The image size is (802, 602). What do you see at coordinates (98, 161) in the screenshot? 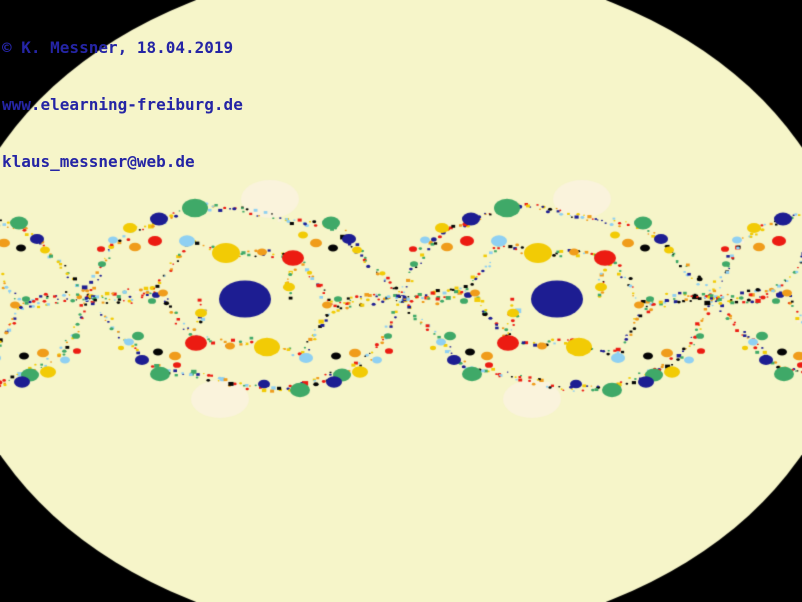
I see `email-text: klaus_messner@web.de` at bounding box center [98, 161].